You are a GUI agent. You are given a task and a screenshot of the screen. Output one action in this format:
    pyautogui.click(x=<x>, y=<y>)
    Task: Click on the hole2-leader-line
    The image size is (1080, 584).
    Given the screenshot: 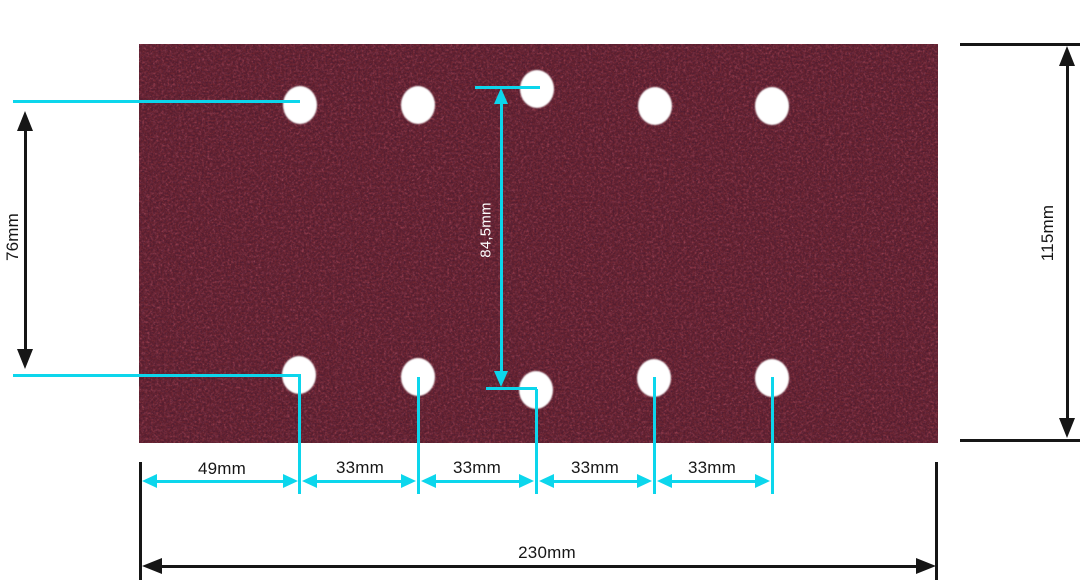 What is the action you would take?
    pyautogui.click(x=418, y=435)
    